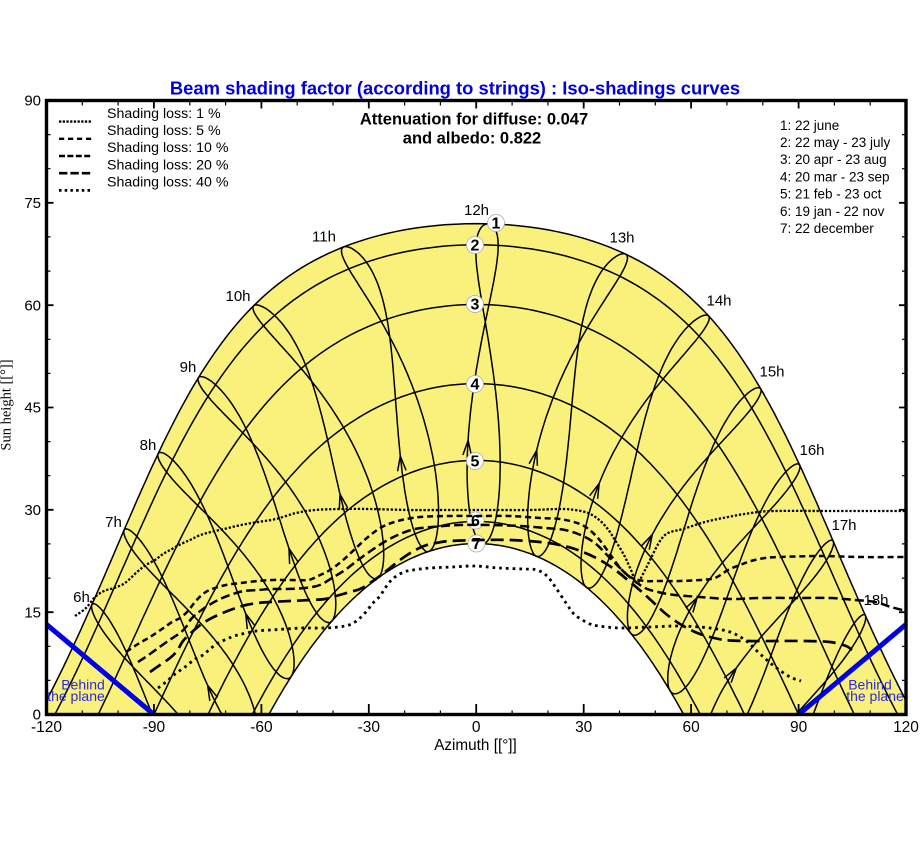 The height and width of the screenshot is (845, 923). Describe the element at coordinates (32, 408) in the screenshot. I see `svg-text: 45` at that location.